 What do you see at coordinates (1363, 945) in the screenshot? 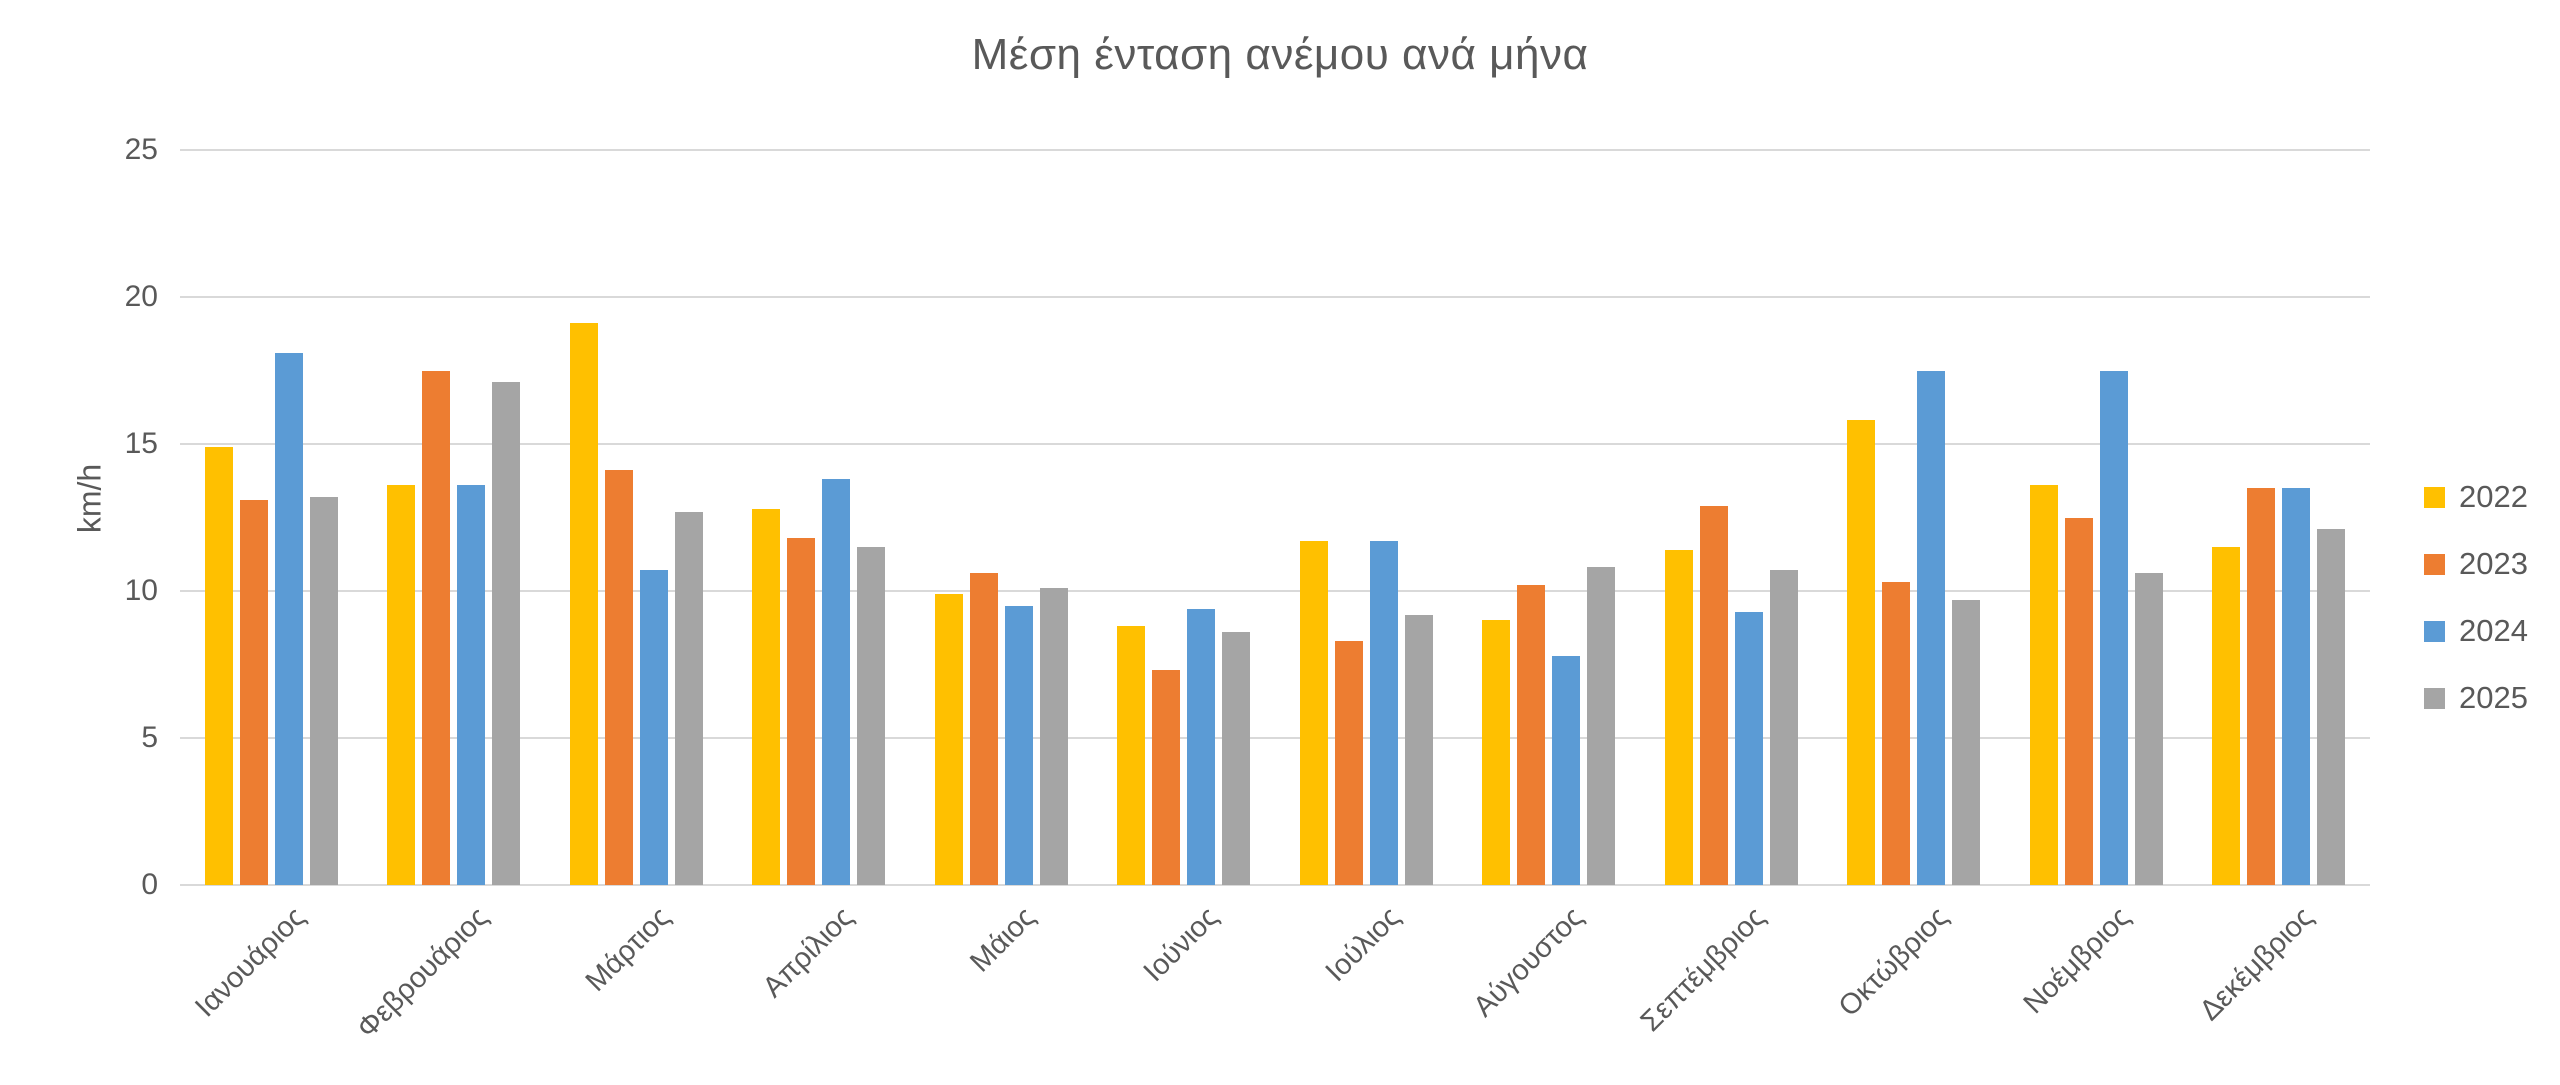
I see `x-axis-label-7: Ιούλιος` at bounding box center [1363, 945].